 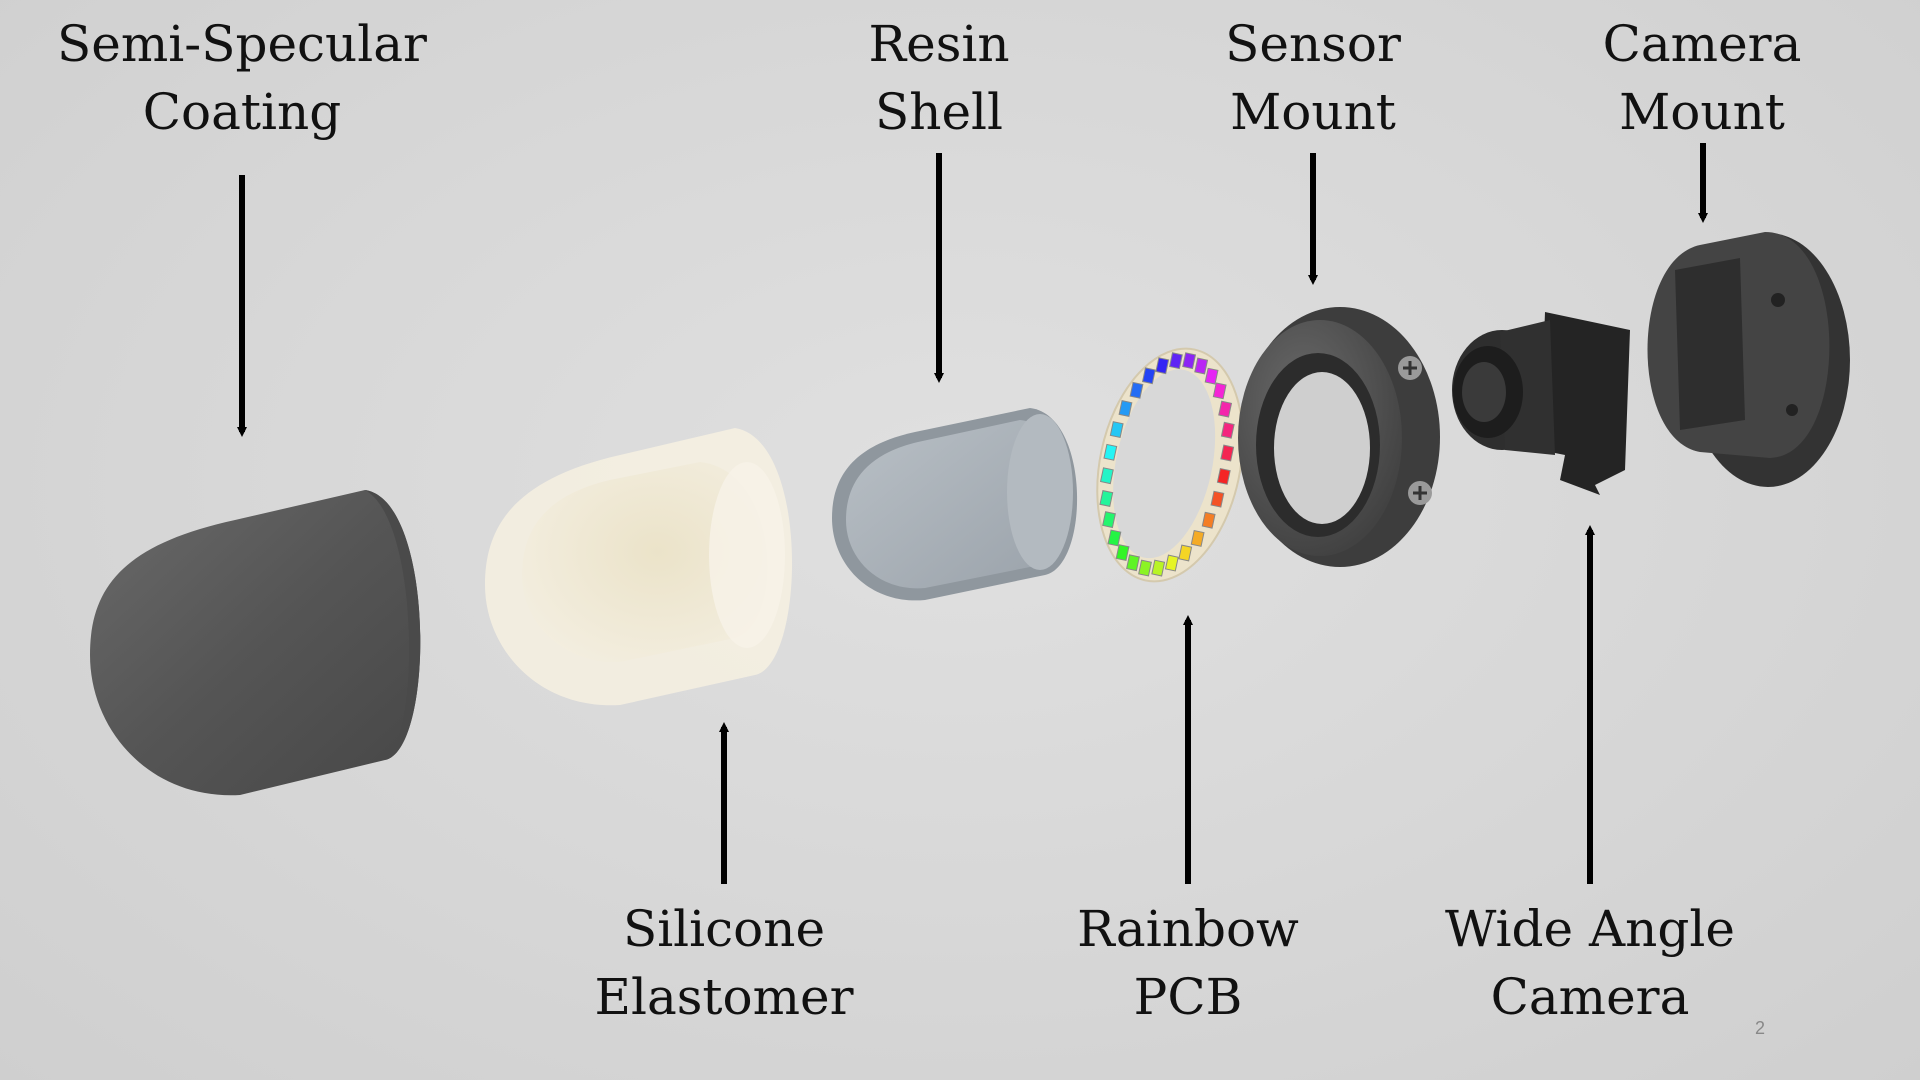 I want to click on sensor-mount-part, so click(x=1339, y=437).